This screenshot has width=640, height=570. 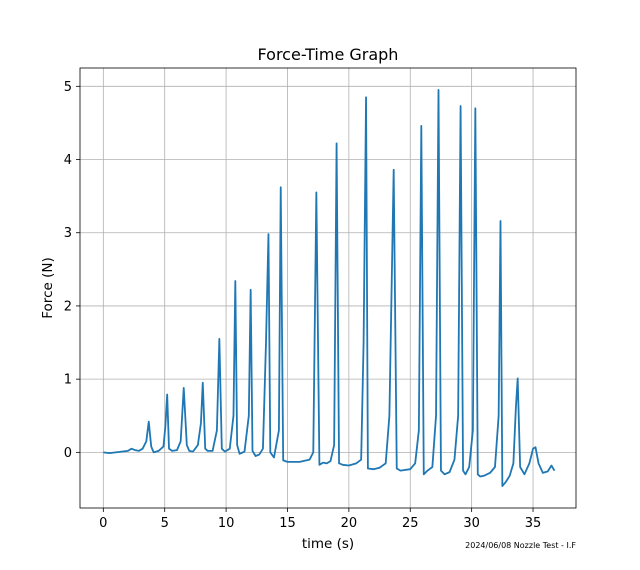 What do you see at coordinates (410, 523) in the screenshot?
I see `x-tick-label: 25` at bounding box center [410, 523].